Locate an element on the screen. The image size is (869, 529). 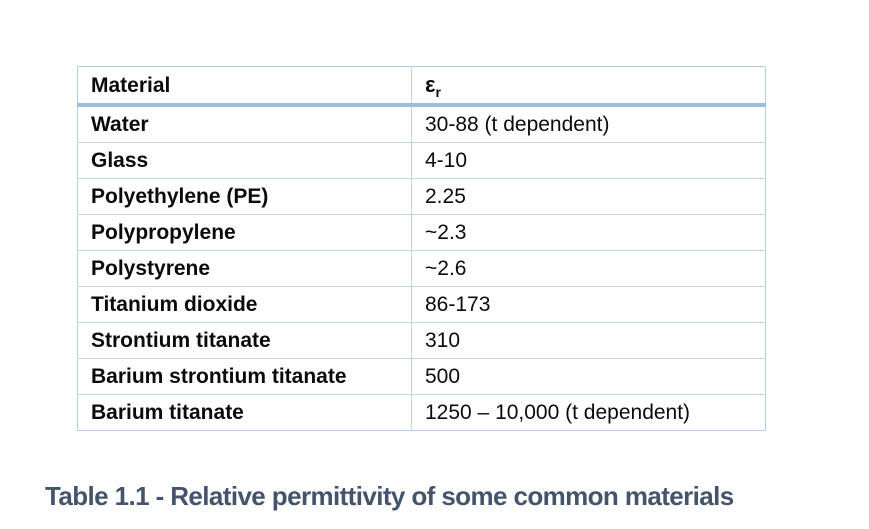
table-row: Titanium dioxide 86-173 is located at coordinates (421, 304).